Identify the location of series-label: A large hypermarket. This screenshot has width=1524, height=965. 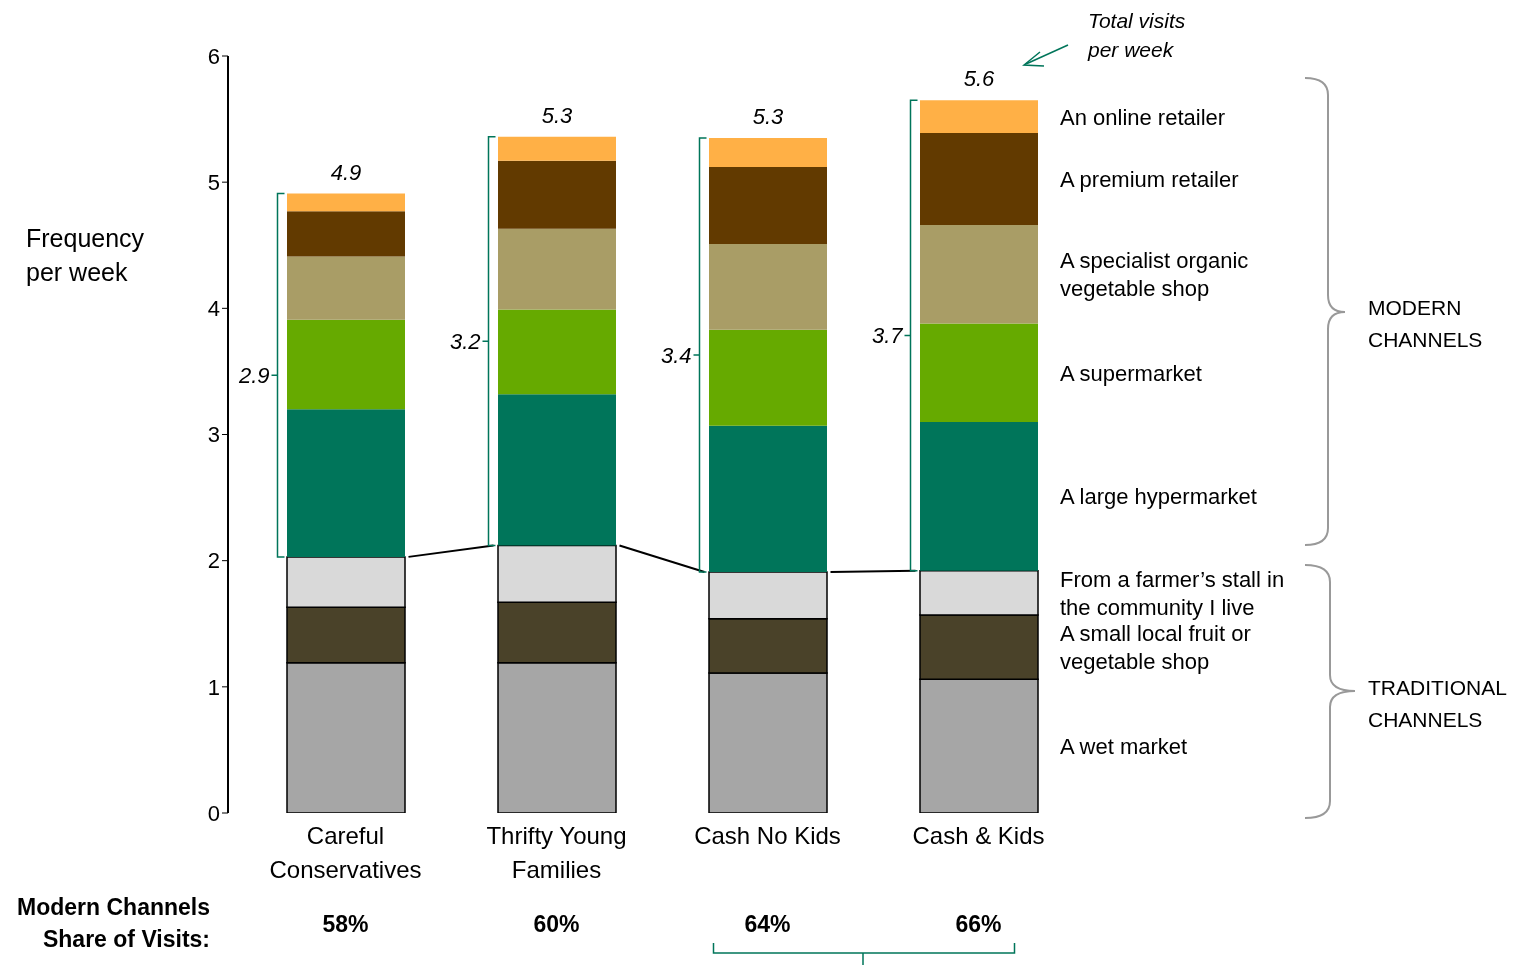
(1158, 496).